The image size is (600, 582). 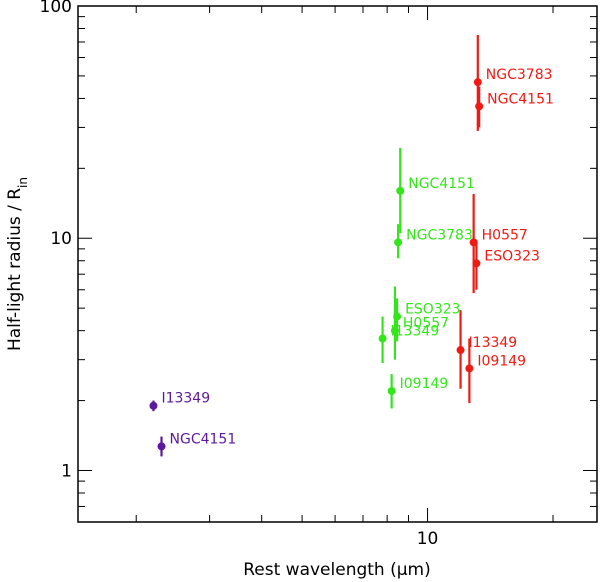 What do you see at coordinates (428, 539) in the screenshot?
I see `x-tick-label: 10` at bounding box center [428, 539].